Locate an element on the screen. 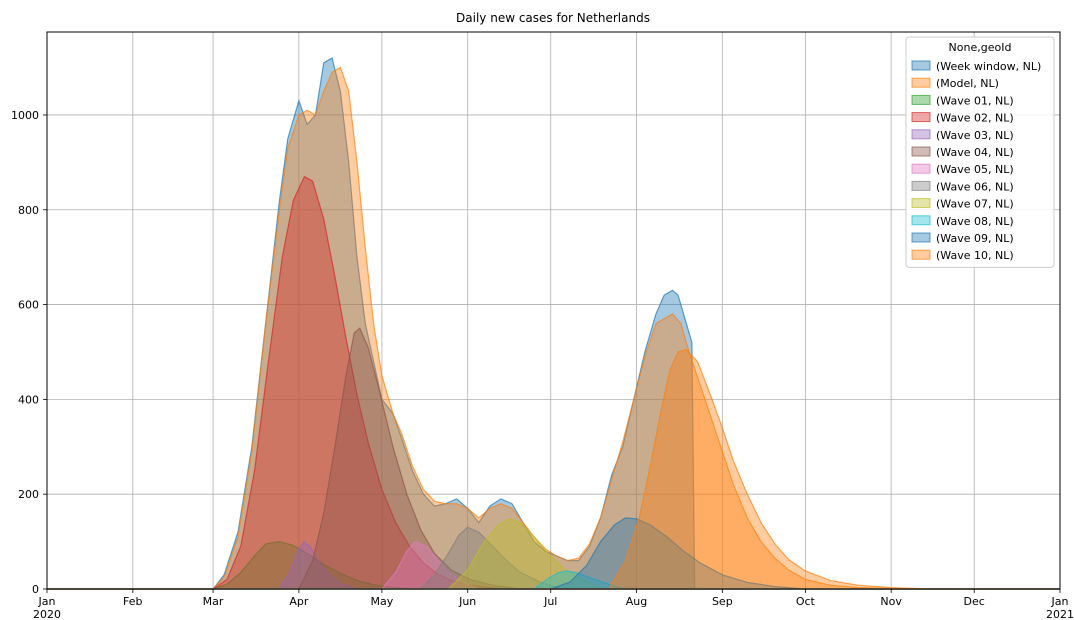 This screenshot has width=1074, height=620. x-tick-label: May is located at coordinates (382, 601).